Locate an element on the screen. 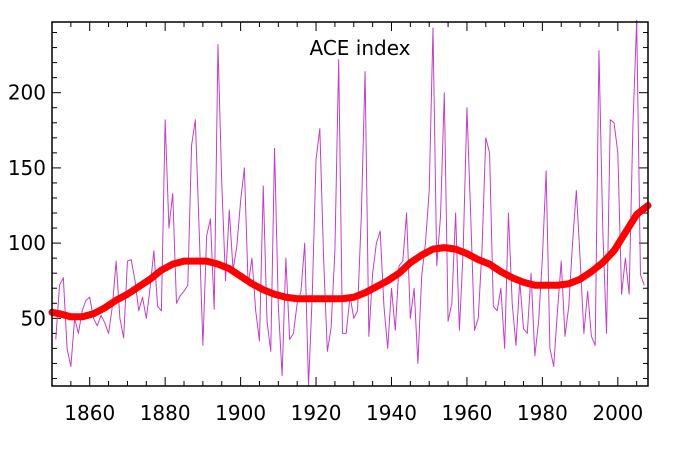 Image resolution: width=695 pixels, height=456 pixels. x-tick-label: 1980 is located at coordinates (542, 413).